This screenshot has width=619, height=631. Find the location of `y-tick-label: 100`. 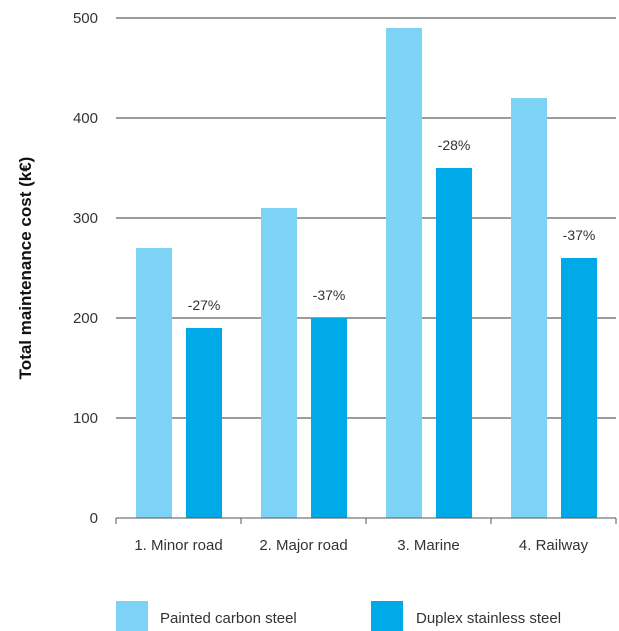

y-tick-label: 100 is located at coordinates (85, 418).